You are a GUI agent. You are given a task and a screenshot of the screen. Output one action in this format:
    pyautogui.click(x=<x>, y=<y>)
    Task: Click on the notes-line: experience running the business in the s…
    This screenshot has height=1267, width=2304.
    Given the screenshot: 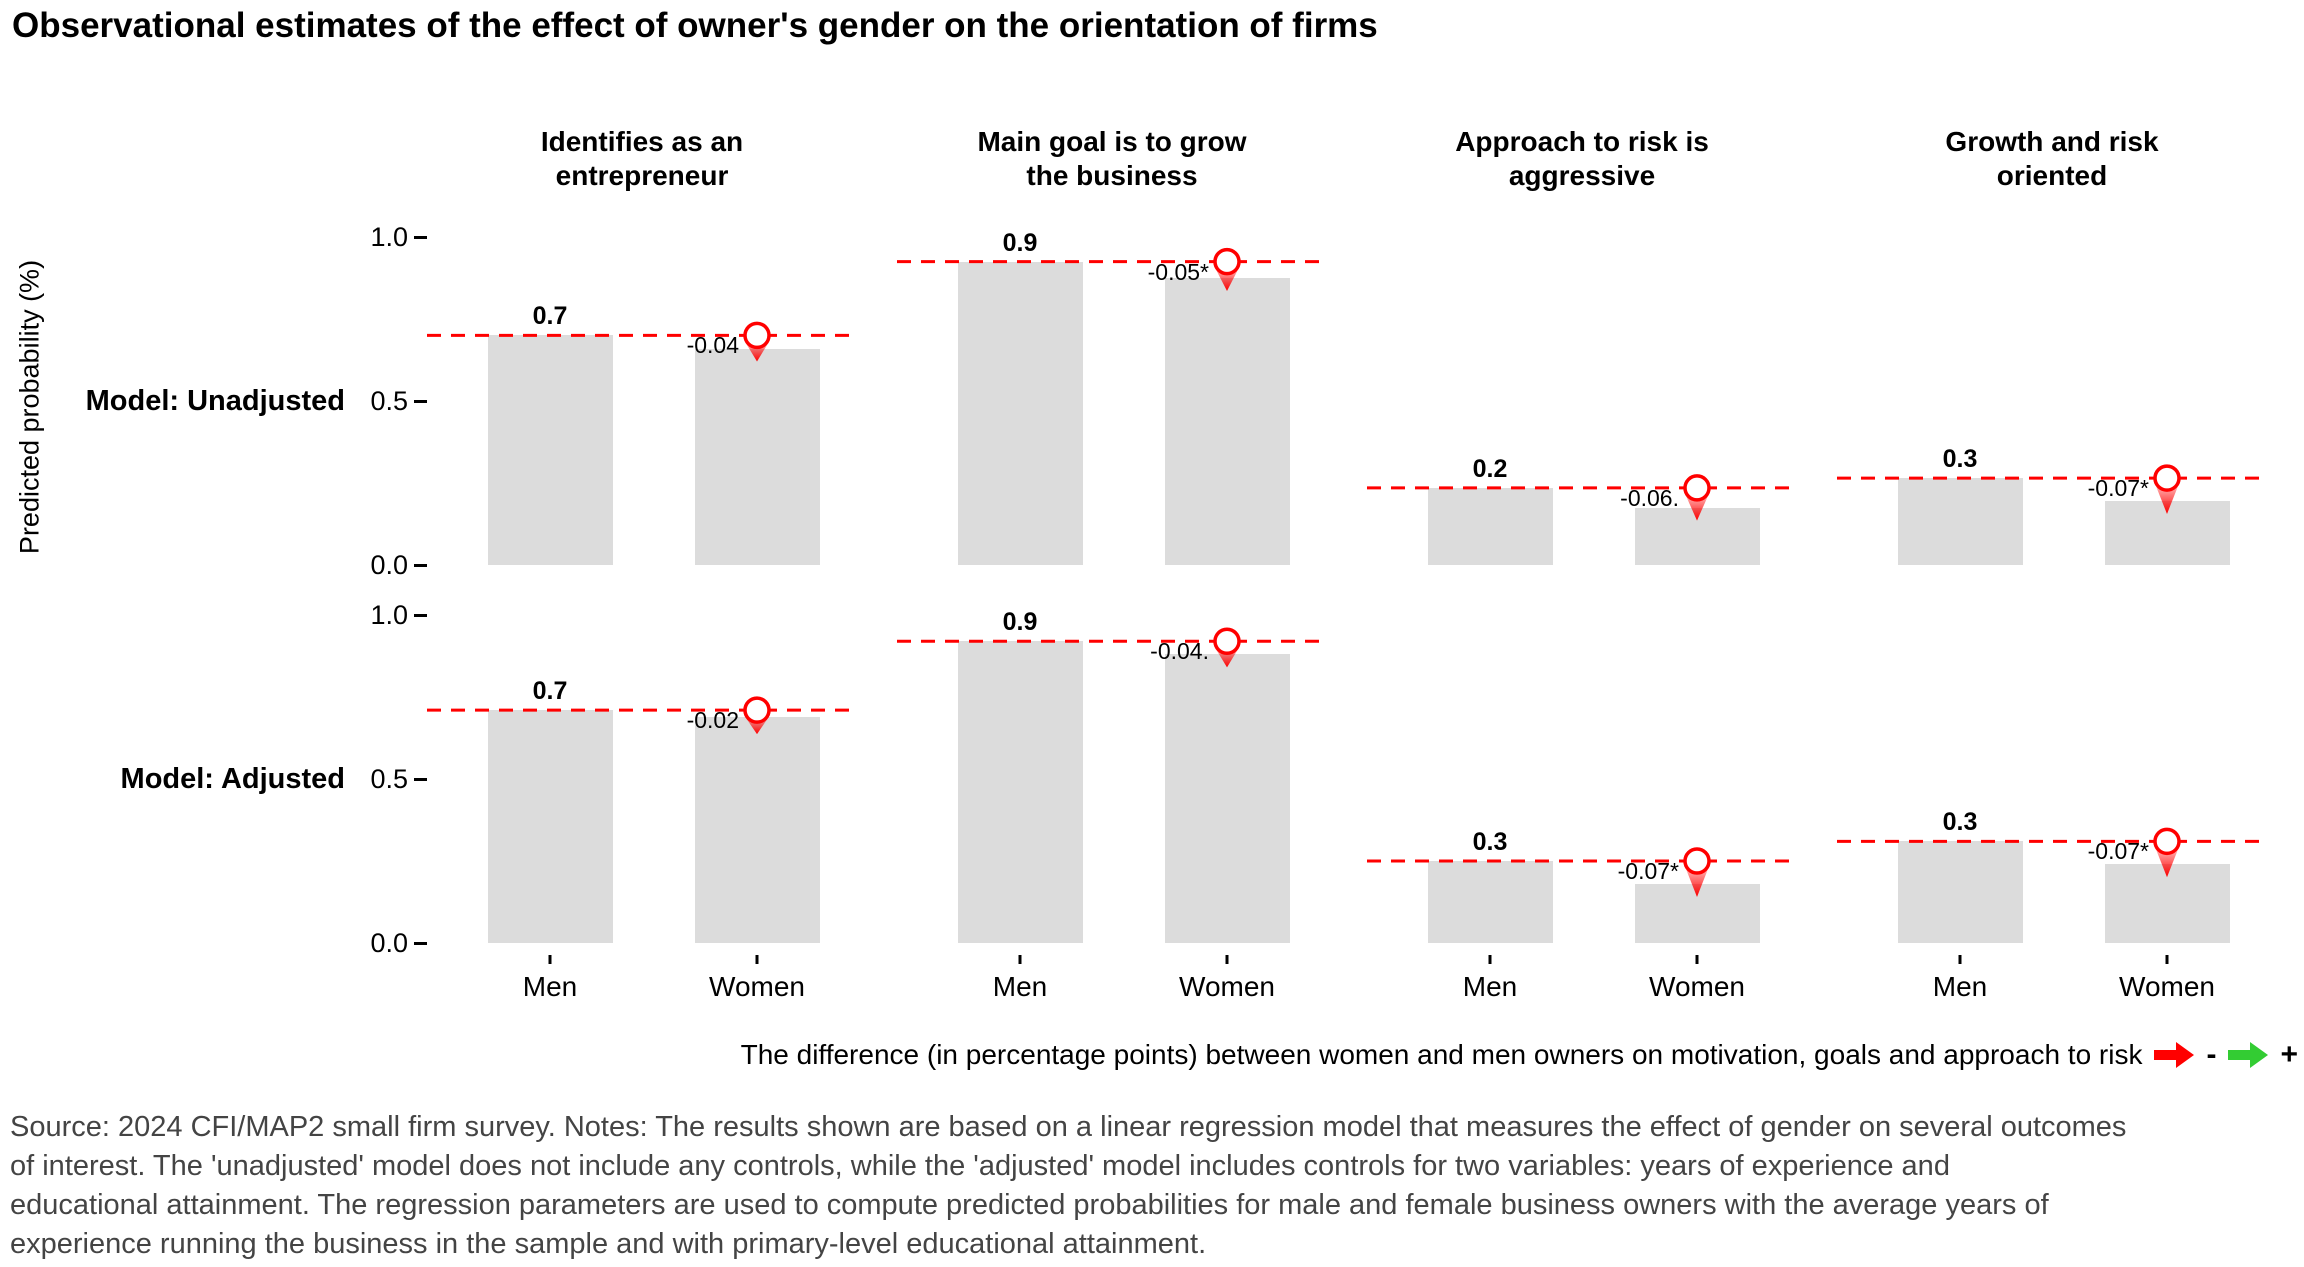 What is the action you would take?
    pyautogui.click(x=608, y=1244)
    